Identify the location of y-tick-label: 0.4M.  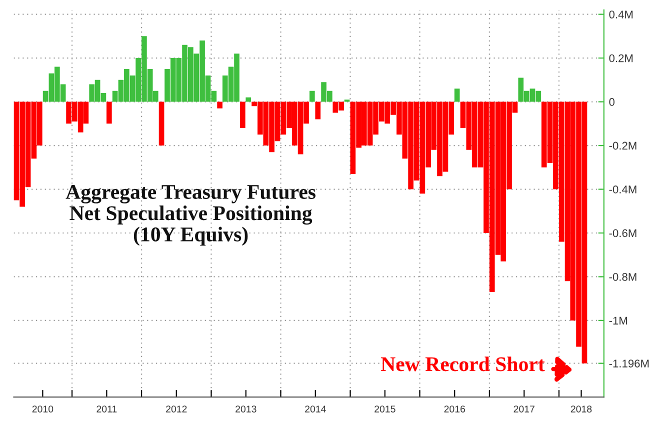
(621, 14).